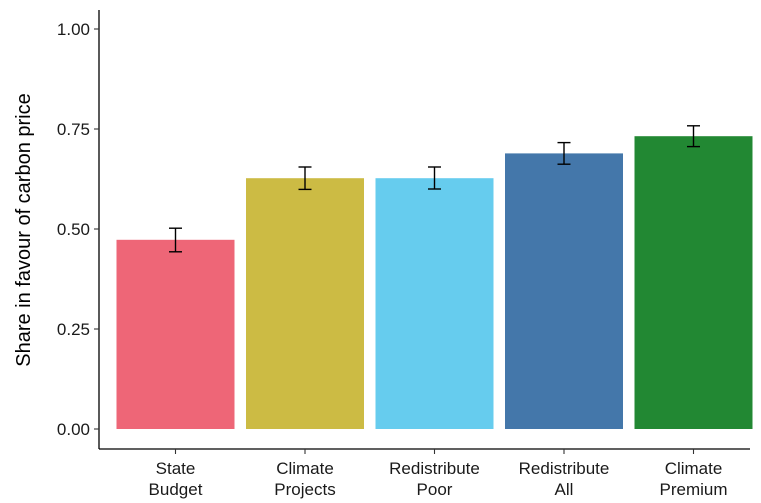  What do you see at coordinates (73, 129) in the screenshot?
I see `y-tick-label: 0.75` at bounding box center [73, 129].